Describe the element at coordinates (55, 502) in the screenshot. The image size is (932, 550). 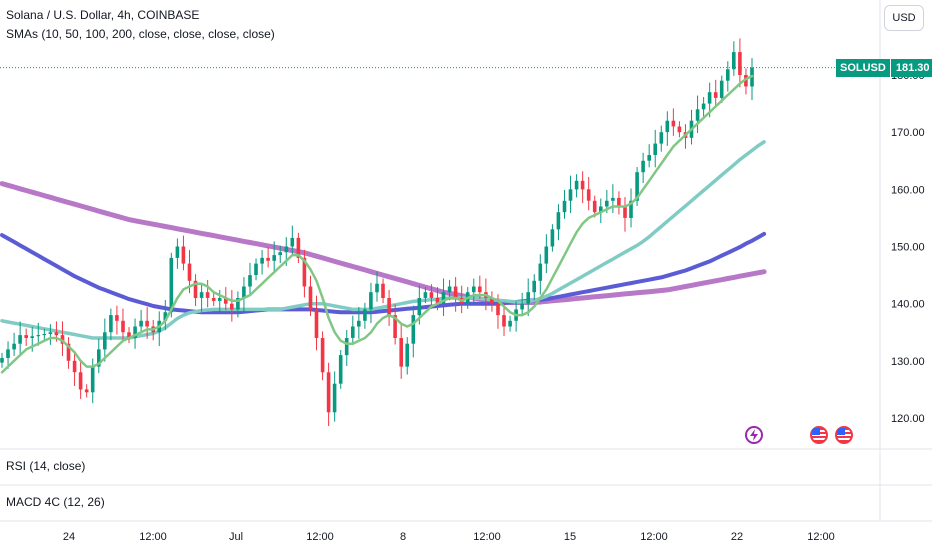
I see `macd-pane-label: MACD 4C (12, 26)` at that location.